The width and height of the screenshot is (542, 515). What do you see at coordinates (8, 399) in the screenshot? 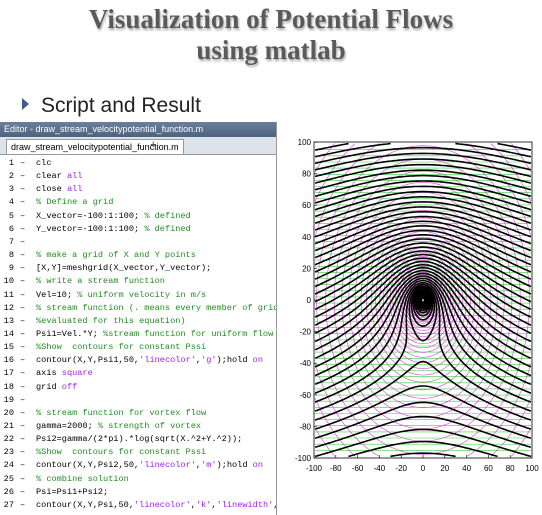
I see `line-number: 19` at bounding box center [8, 399].